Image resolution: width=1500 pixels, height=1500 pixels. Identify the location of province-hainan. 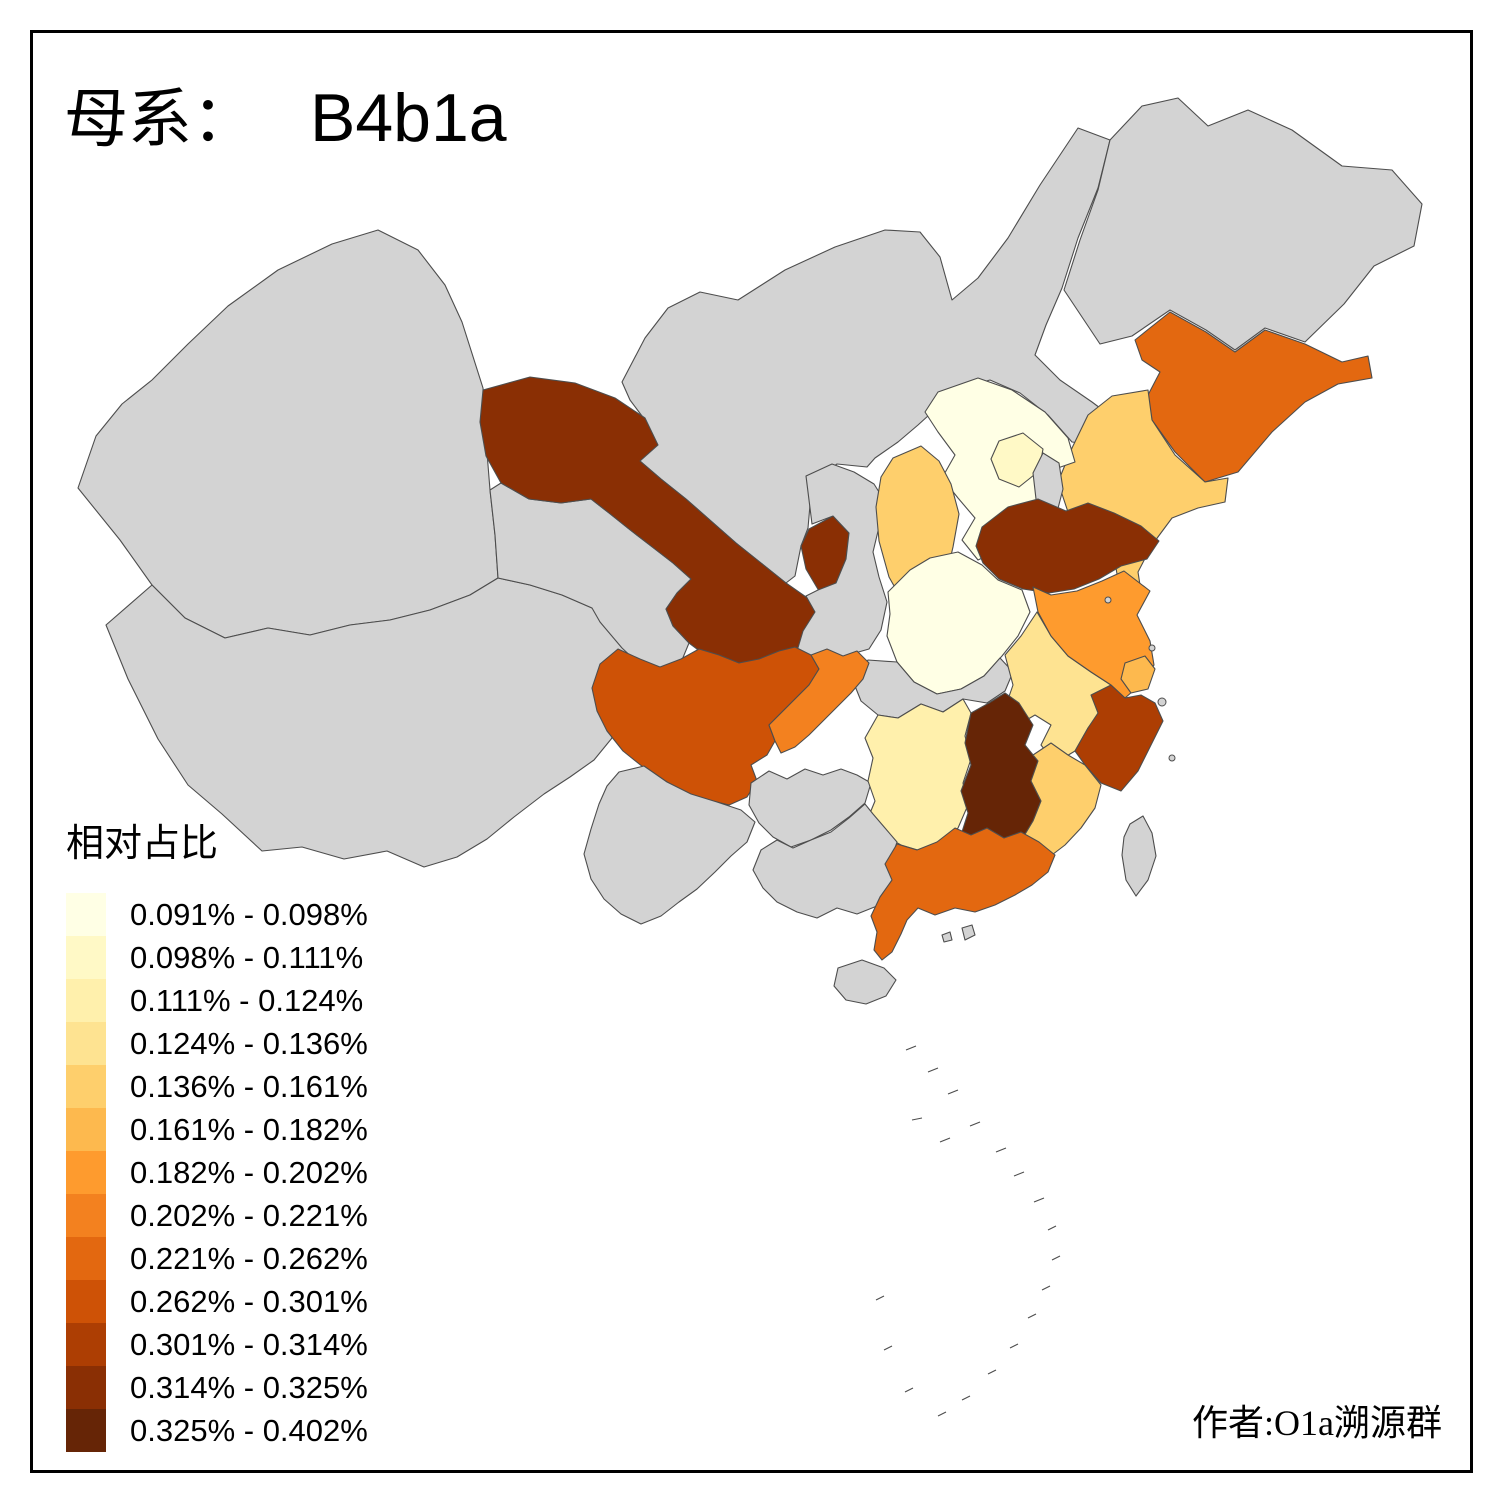
(865, 982).